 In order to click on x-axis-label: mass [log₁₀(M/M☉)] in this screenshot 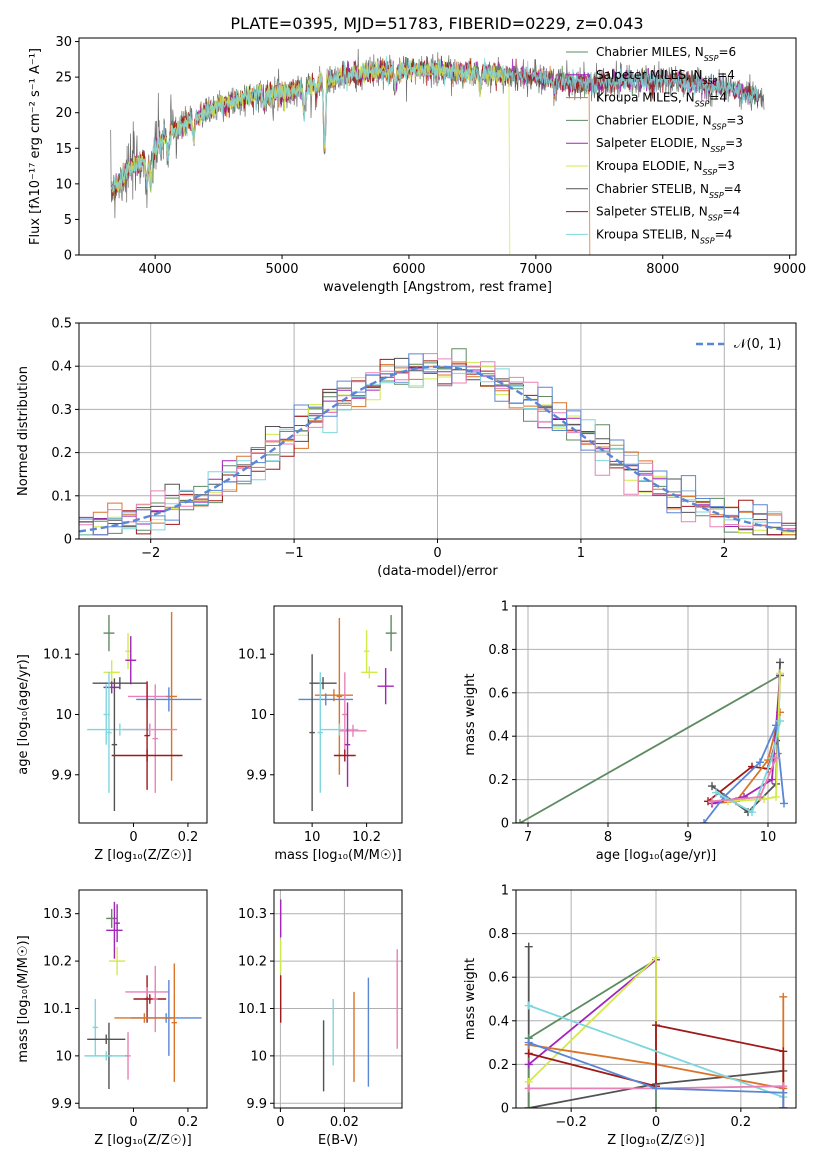, I will do `click(337, 855)`.